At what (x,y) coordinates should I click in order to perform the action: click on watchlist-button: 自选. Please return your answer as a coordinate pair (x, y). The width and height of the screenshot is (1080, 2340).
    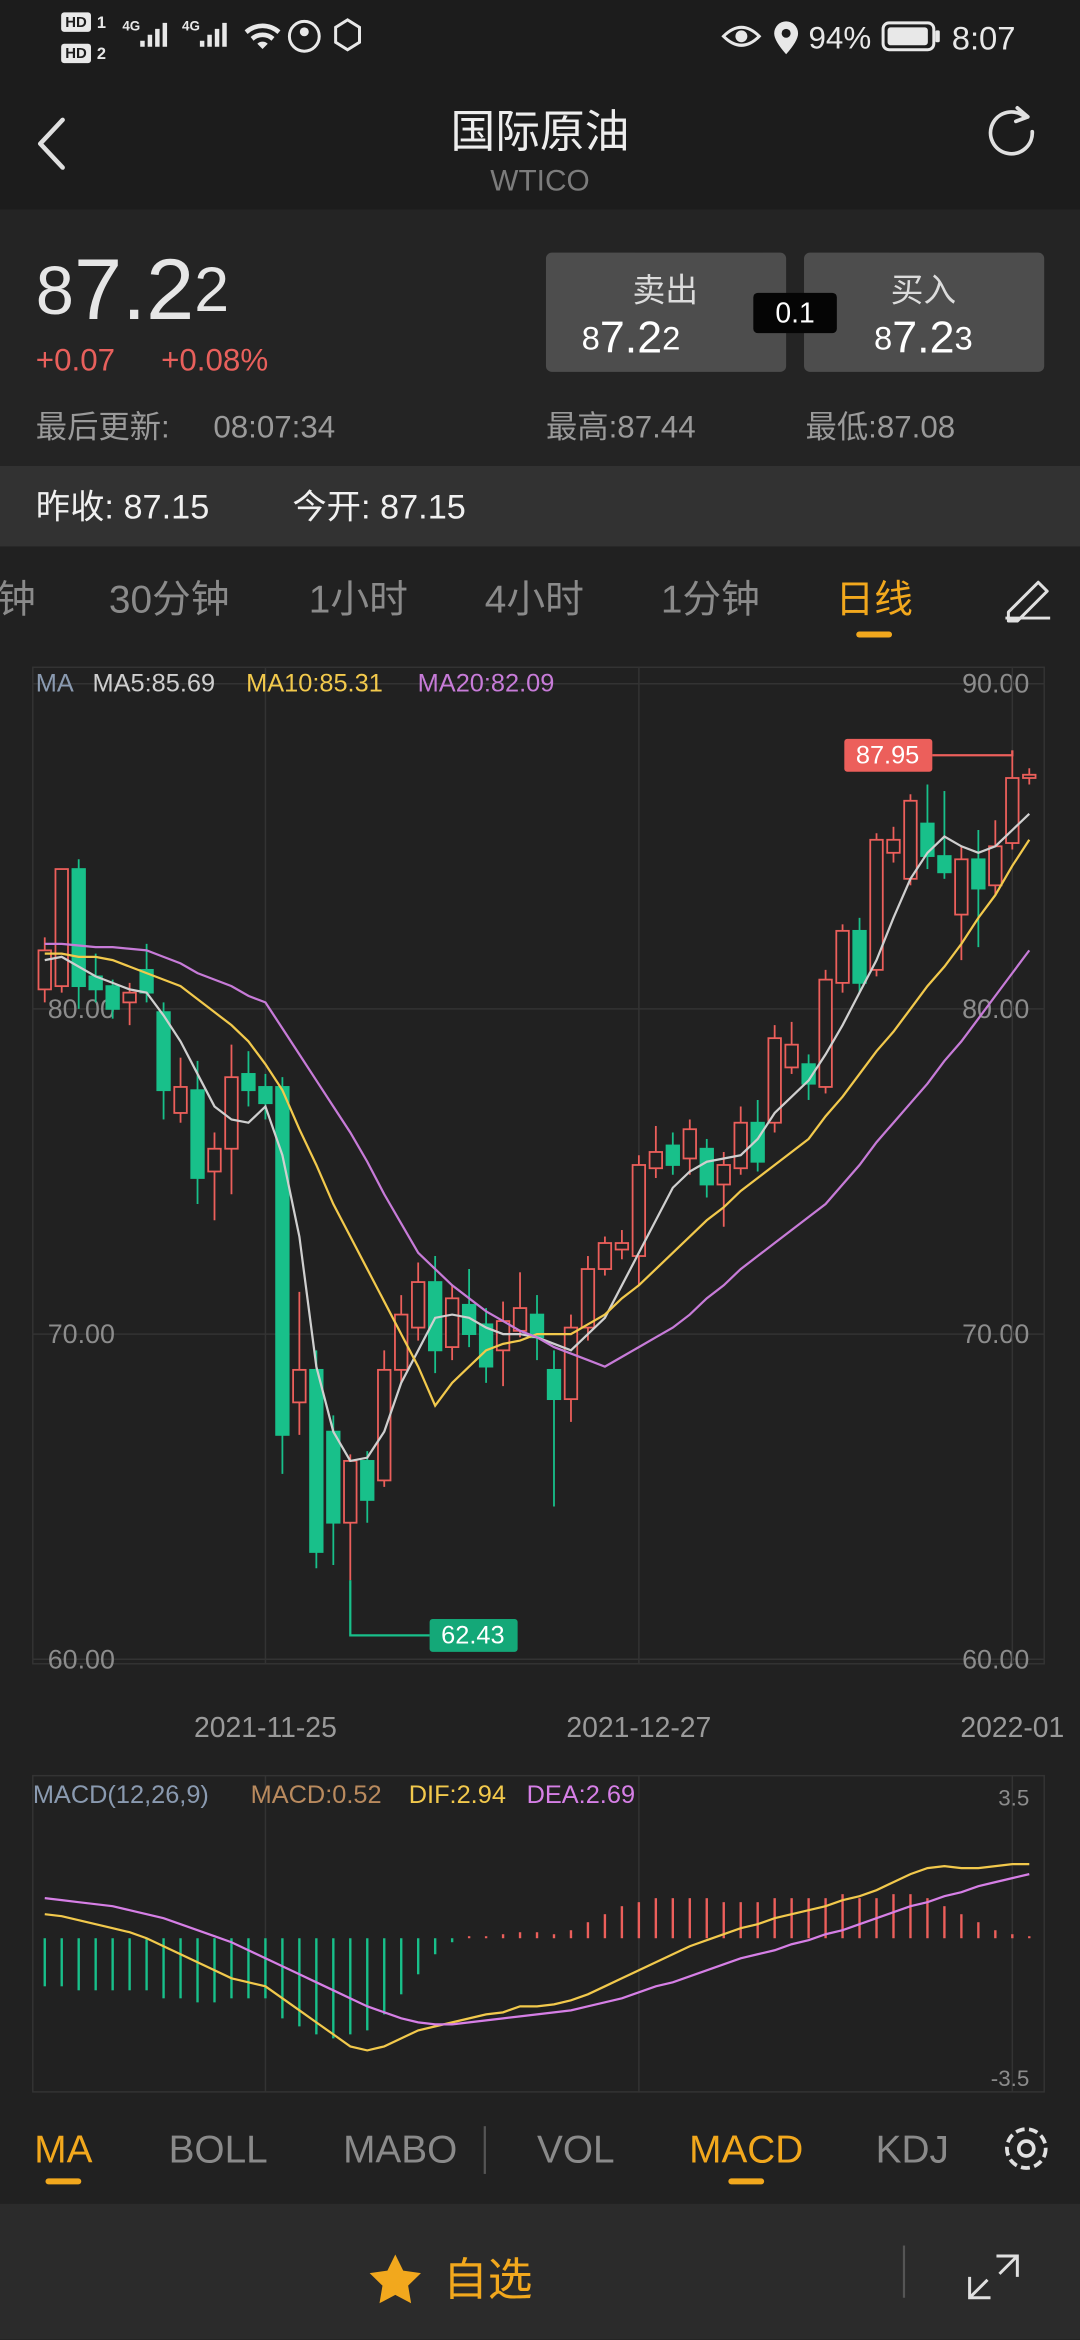
    Looking at the image, I should click on (451, 2279).